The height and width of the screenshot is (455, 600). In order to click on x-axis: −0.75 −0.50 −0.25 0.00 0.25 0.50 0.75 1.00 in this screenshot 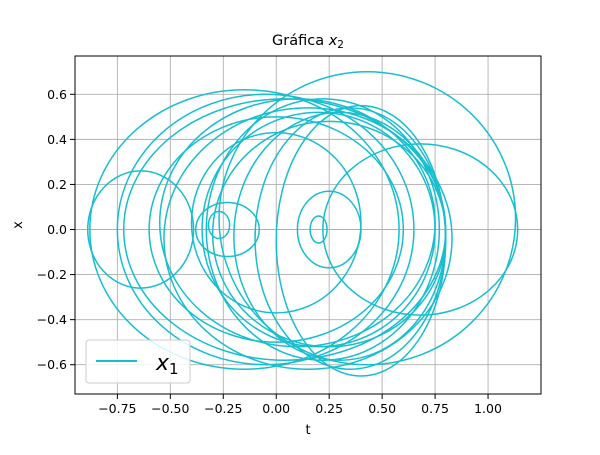, I will do `click(300, 405)`.